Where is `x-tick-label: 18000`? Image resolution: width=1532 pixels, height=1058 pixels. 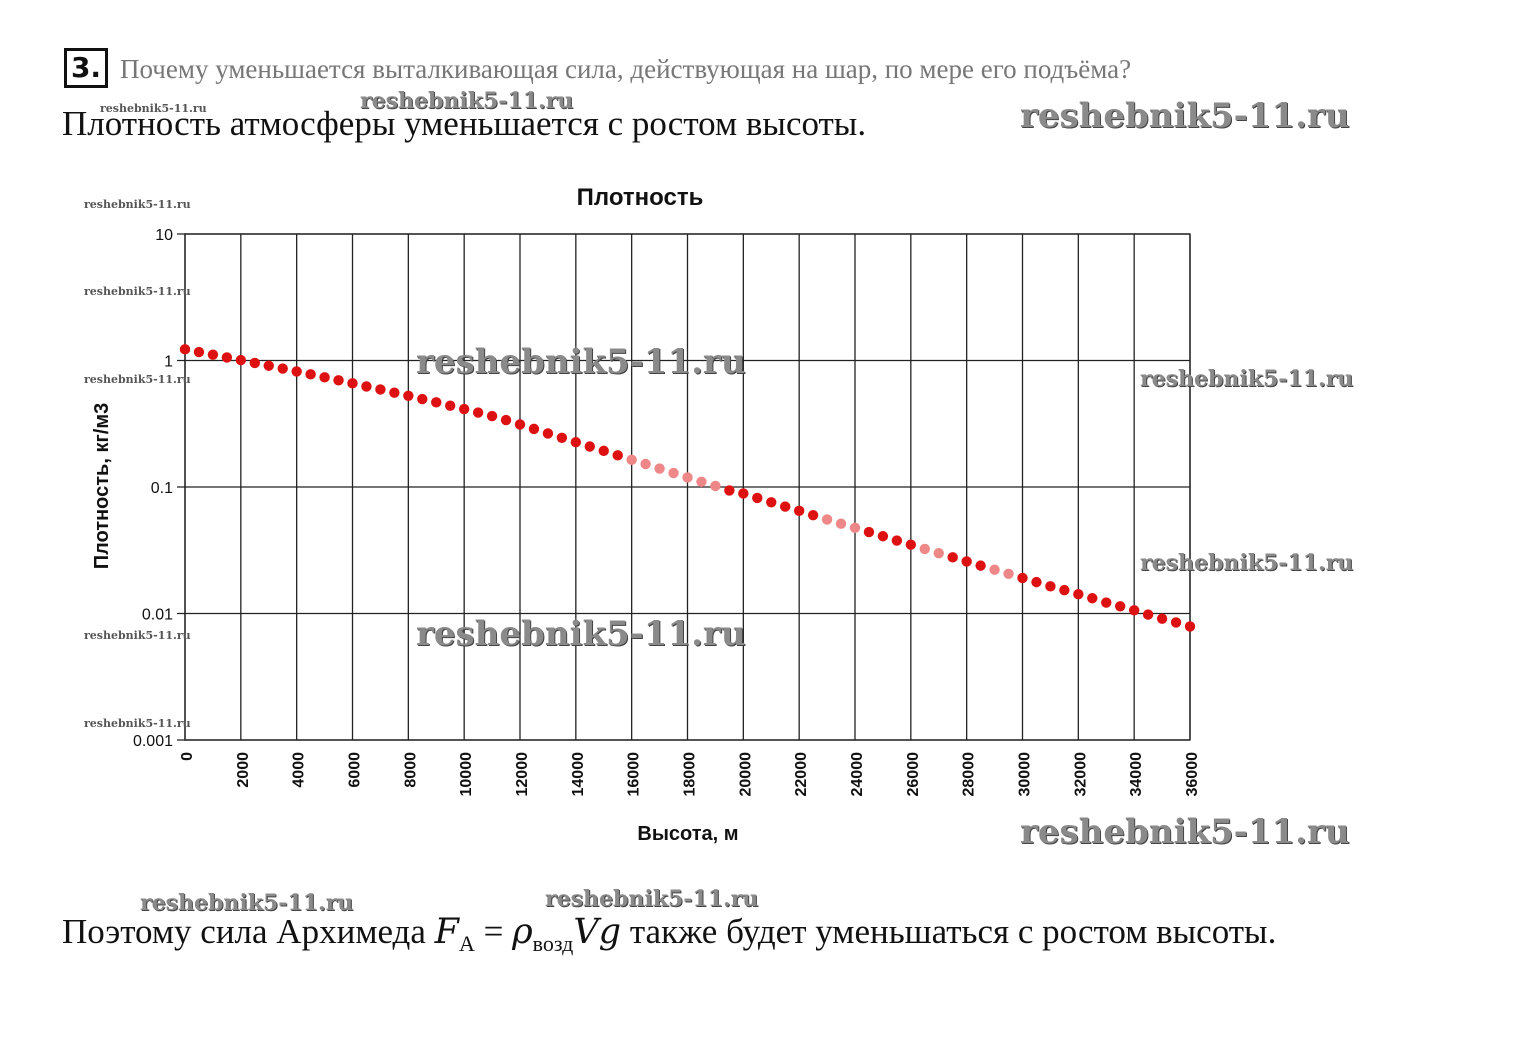
x-tick-label: 18000 is located at coordinates (690, 774).